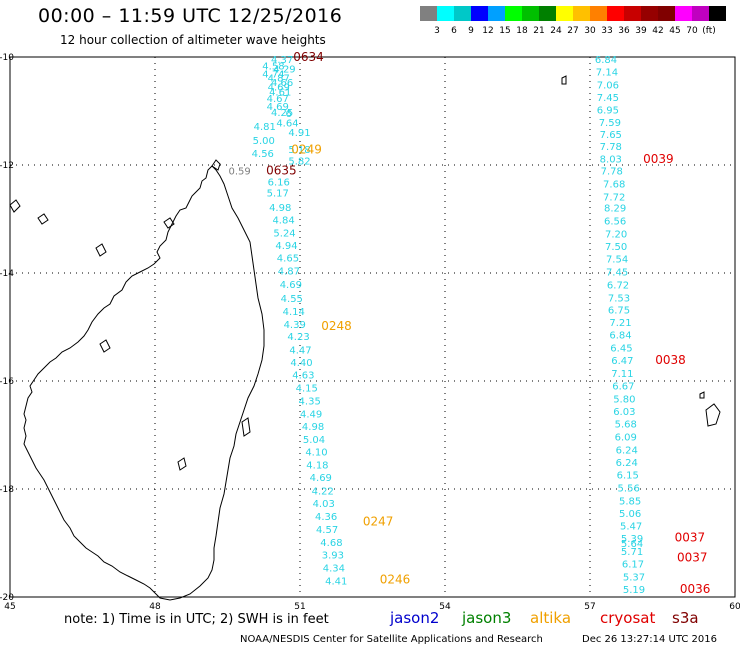  What do you see at coordinates (626, 438) in the screenshot?
I see `wave-height-value: 6.09` at bounding box center [626, 438].